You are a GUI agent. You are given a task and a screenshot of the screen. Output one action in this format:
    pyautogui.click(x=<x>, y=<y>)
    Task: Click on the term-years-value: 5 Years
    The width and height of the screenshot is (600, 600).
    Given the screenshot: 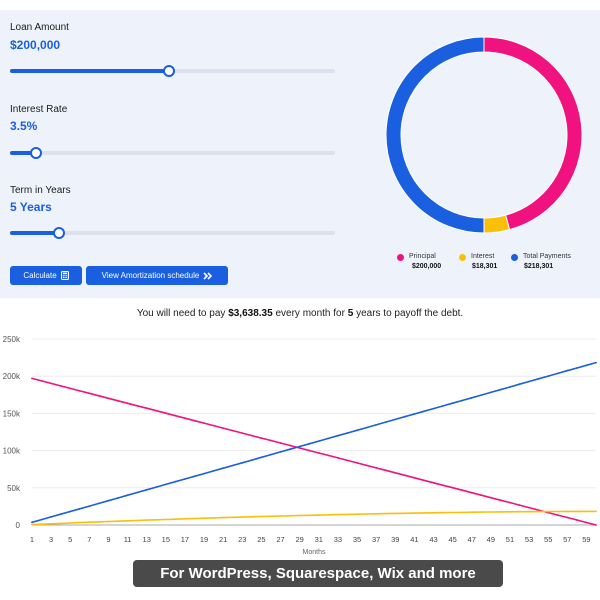 What is the action you would take?
    pyautogui.click(x=31, y=207)
    